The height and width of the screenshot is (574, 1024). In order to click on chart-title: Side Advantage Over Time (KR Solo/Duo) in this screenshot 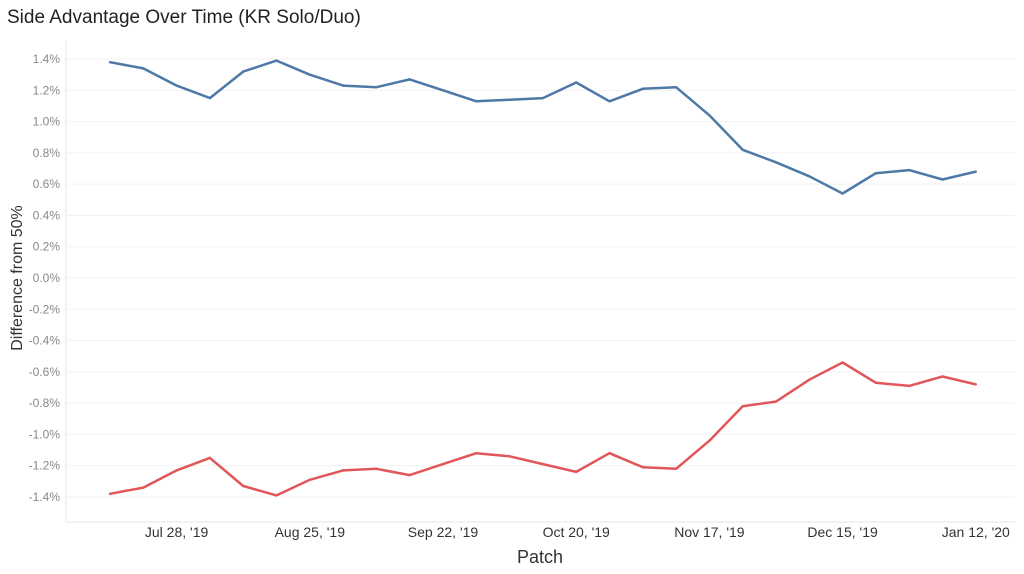, I will do `click(184, 17)`.